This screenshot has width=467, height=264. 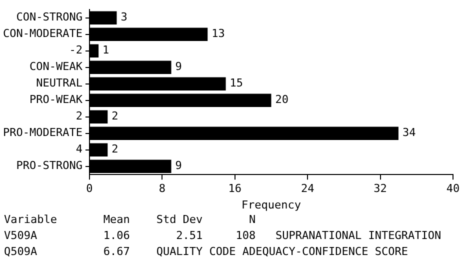 What do you see at coordinates (75, 50) in the screenshot?
I see `y-tick-label: -2` at bounding box center [75, 50].